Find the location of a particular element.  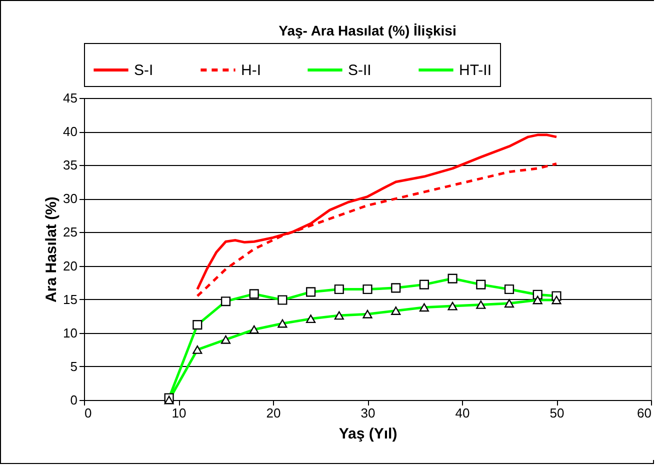

legend-label: S-I is located at coordinates (144, 70).